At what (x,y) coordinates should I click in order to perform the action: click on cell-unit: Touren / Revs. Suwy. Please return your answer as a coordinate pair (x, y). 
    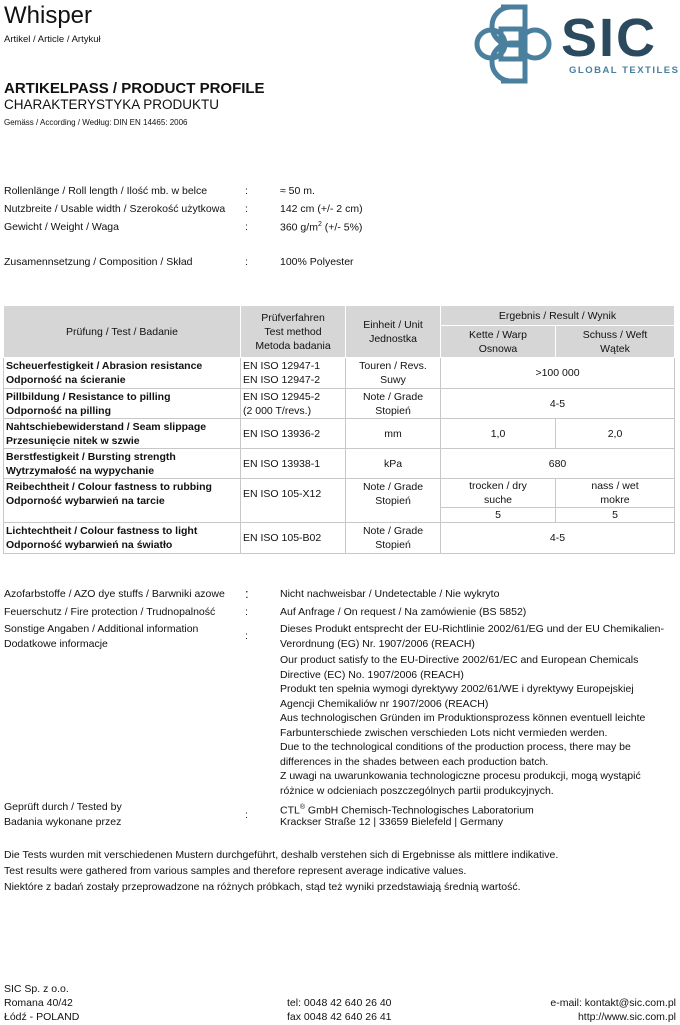
    Looking at the image, I should click on (393, 373).